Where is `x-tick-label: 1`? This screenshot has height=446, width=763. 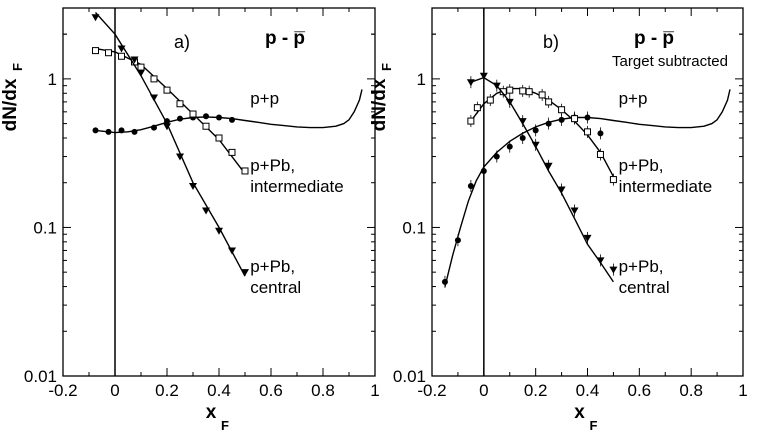 x-tick-label: 1 is located at coordinates (374, 390).